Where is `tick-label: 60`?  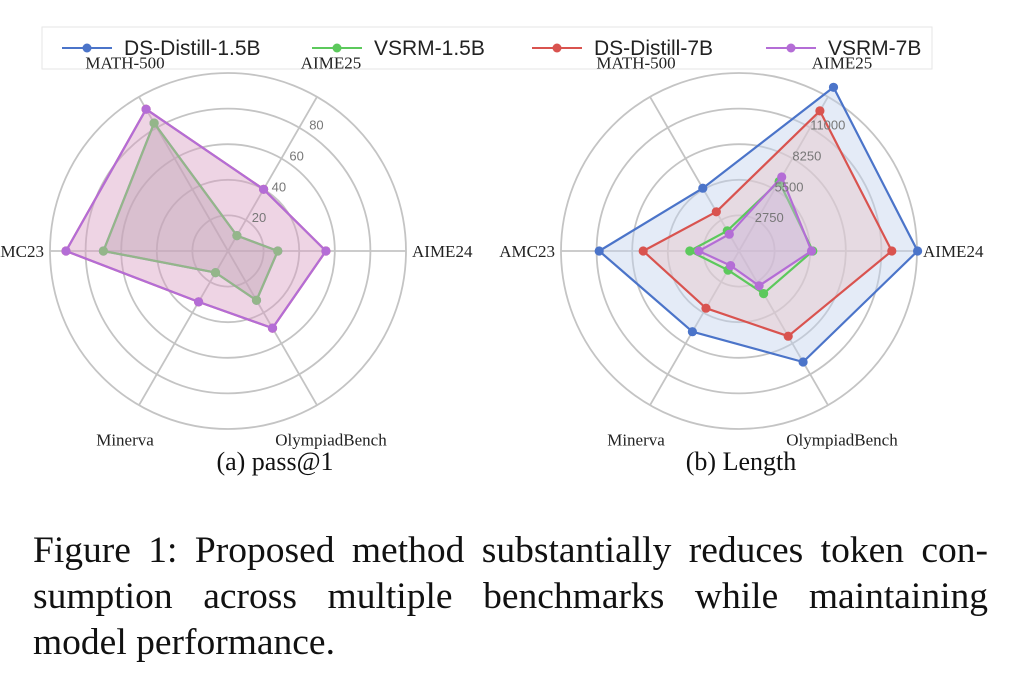
tick-label: 60 is located at coordinates (296, 156).